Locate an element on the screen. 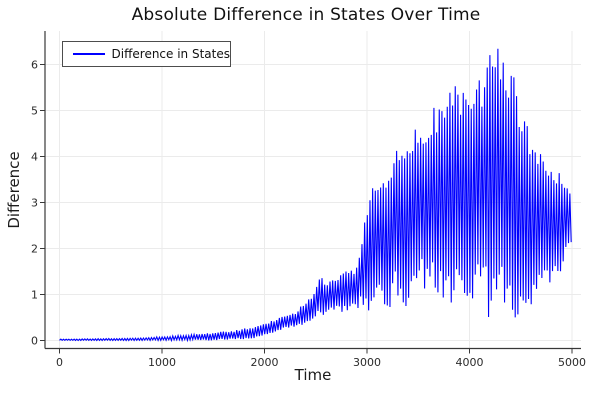 The width and height of the screenshot is (600, 400). x-tick-label: 0 is located at coordinates (59, 362).